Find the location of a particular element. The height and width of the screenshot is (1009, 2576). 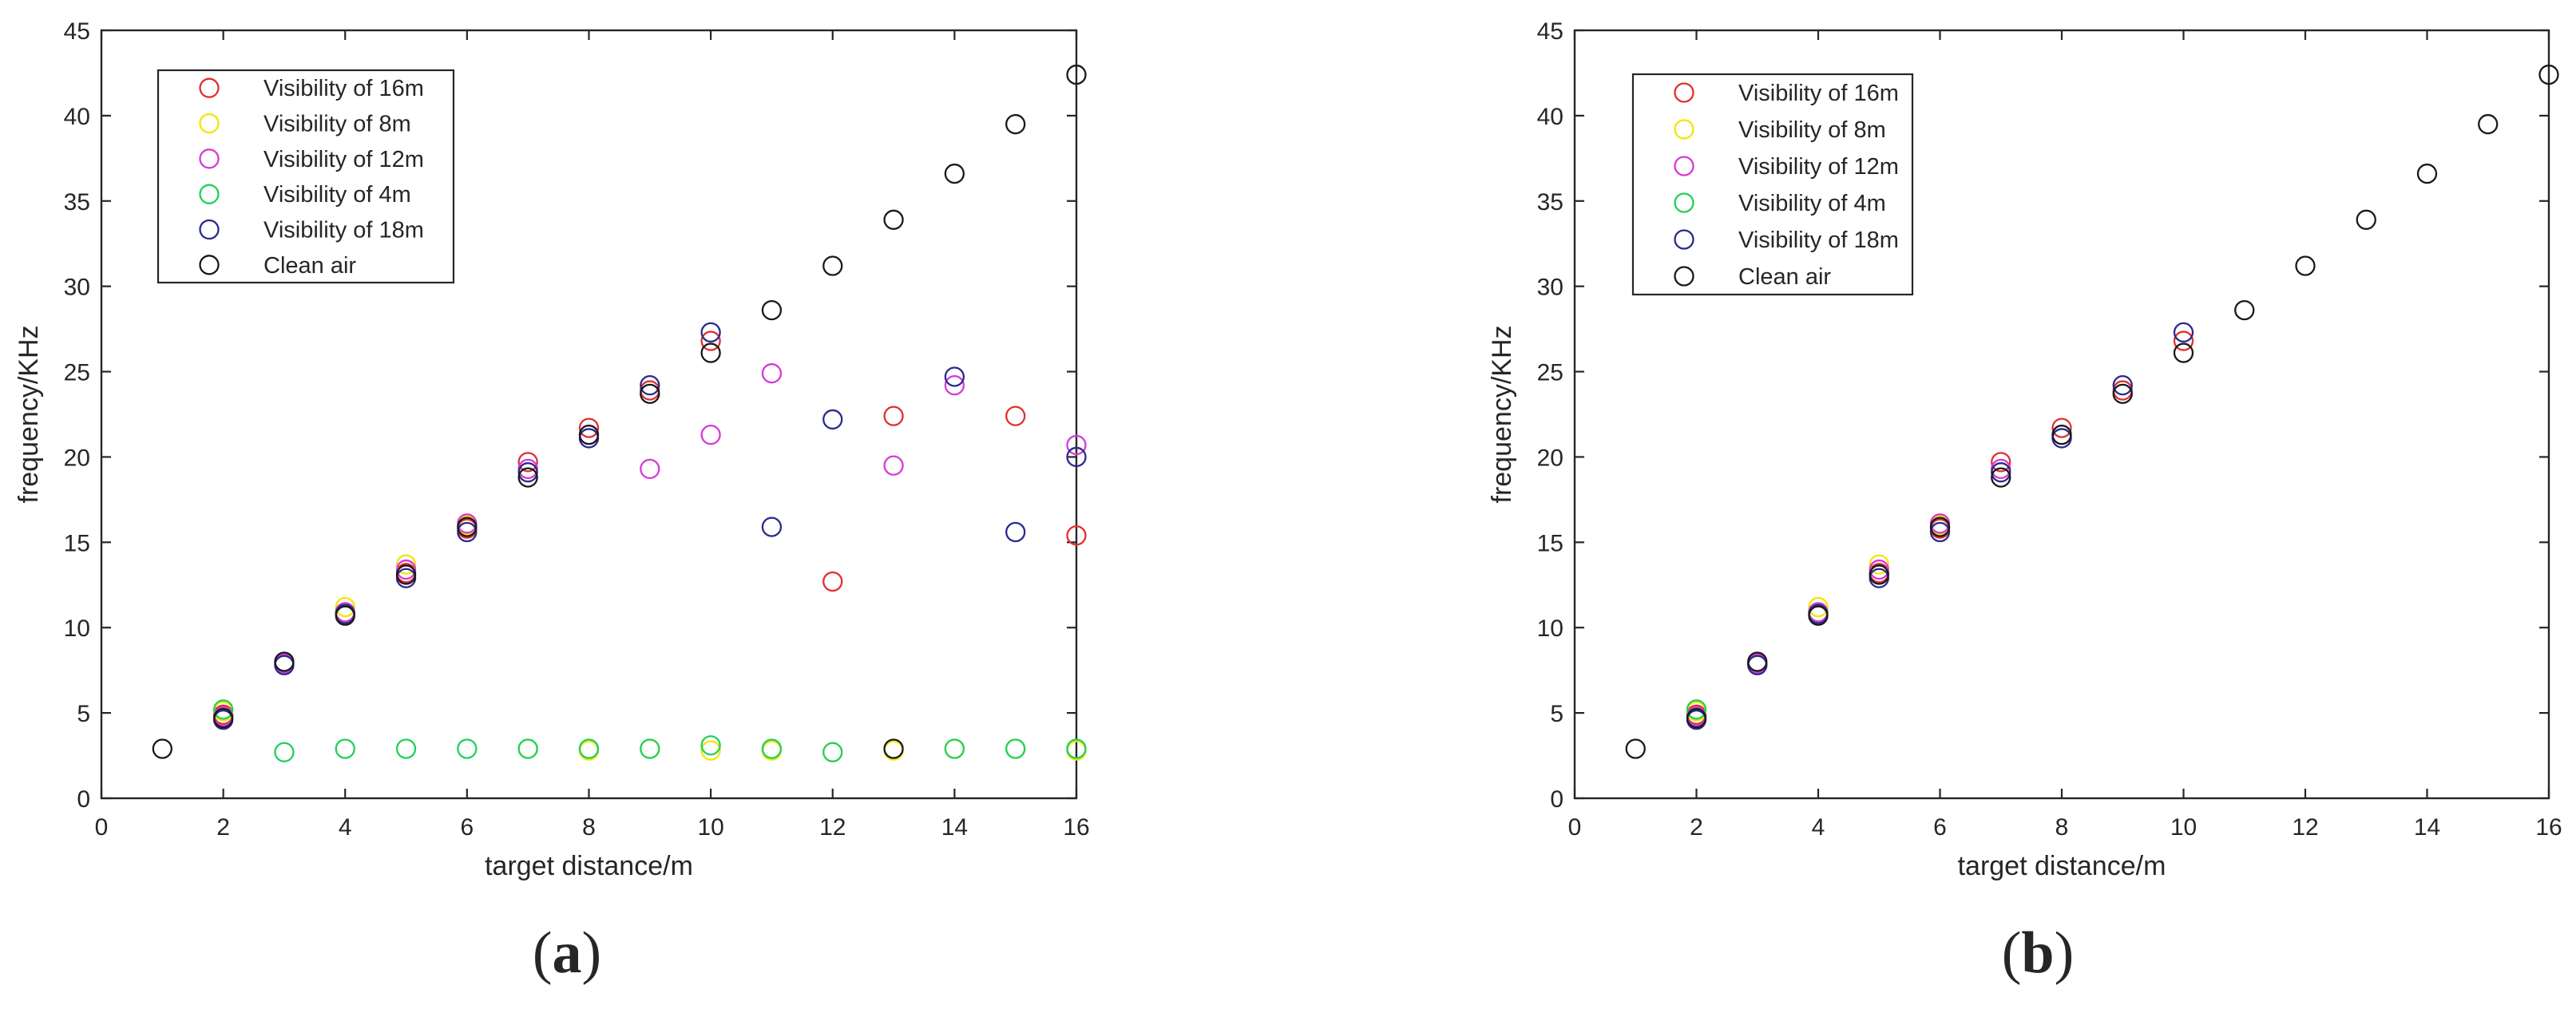

legend-label: Clean air is located at coordinates (310, 266).